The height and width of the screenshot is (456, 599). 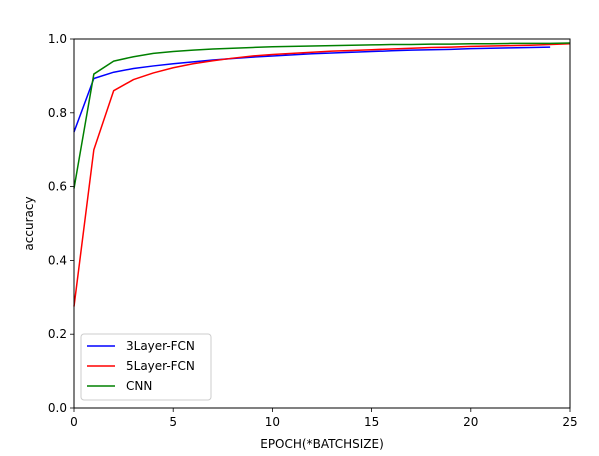 I want to click on legend-label-2: CNN, so click(x=139, y=386).